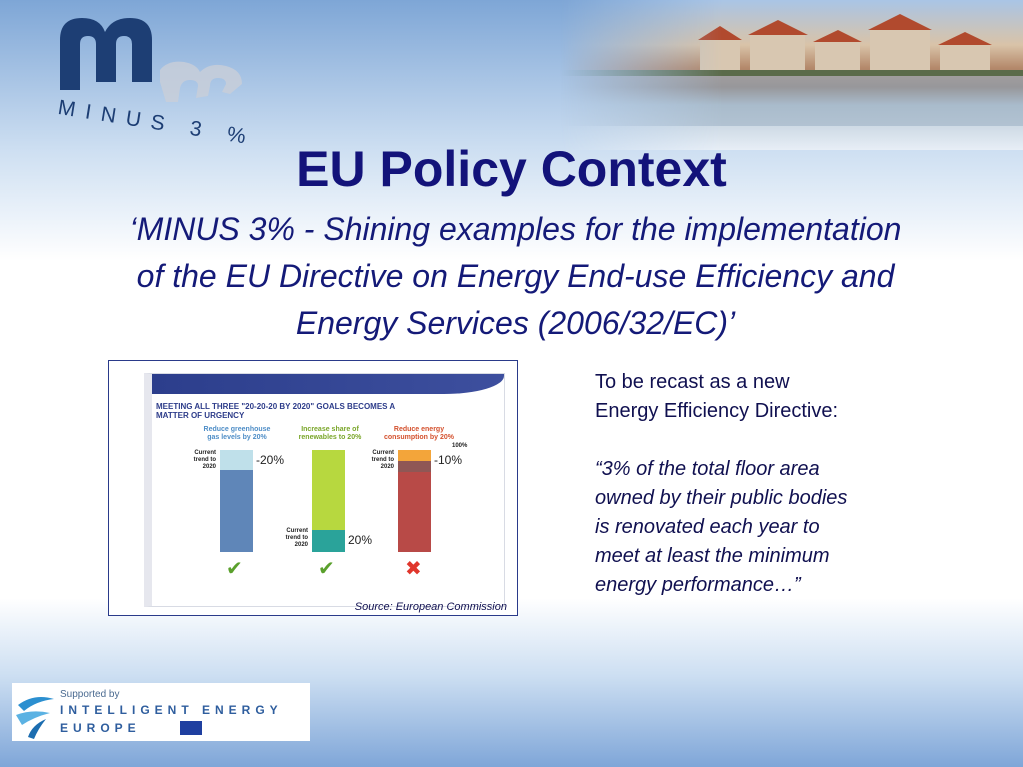 This screenshot has width=1023, height=767. Describe the element at coordinates (511, 169) in the screenshot. I see `slide-title: EU Policy Context` at that location.